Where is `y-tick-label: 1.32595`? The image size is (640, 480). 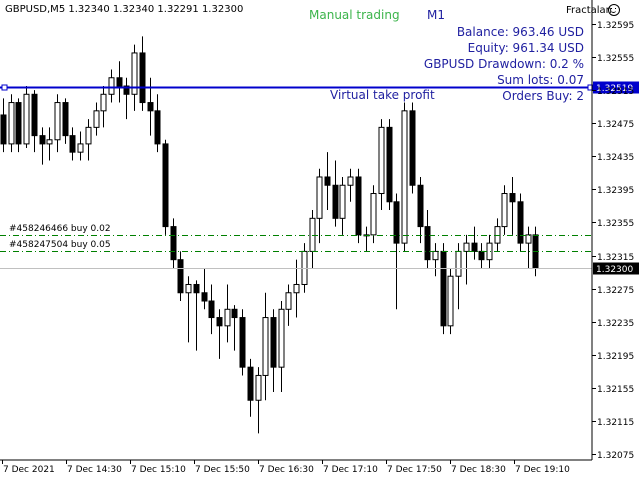 y-tick-label: 1.32595 is located at coordinates (615, 26).